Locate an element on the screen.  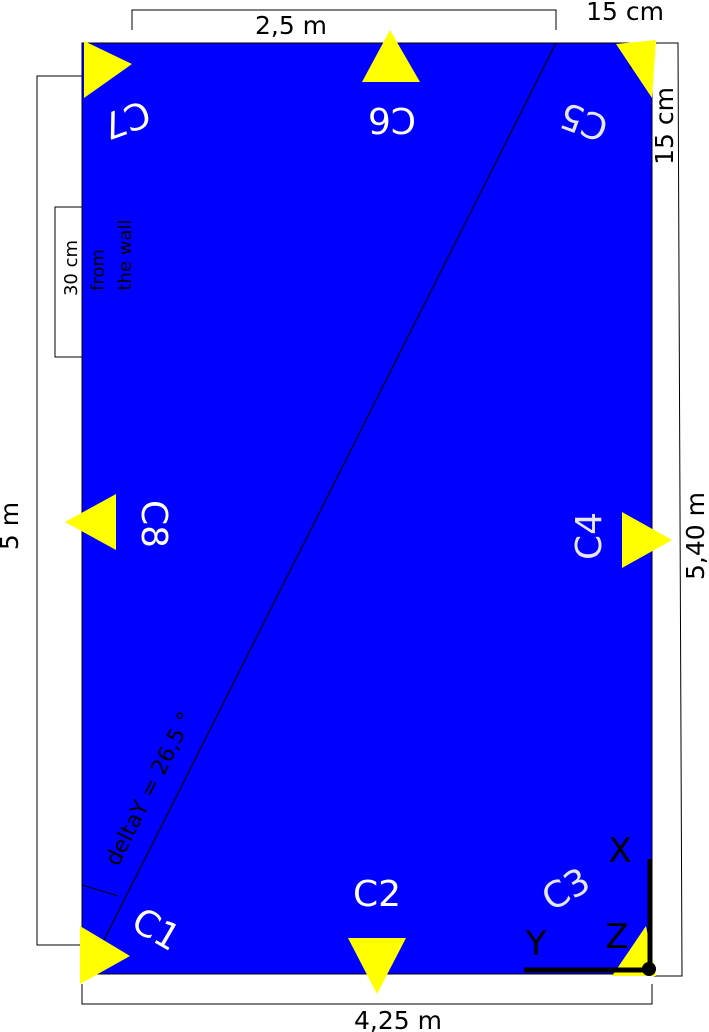
camera-c2-marker-icon is located at coordinates (377, 966).